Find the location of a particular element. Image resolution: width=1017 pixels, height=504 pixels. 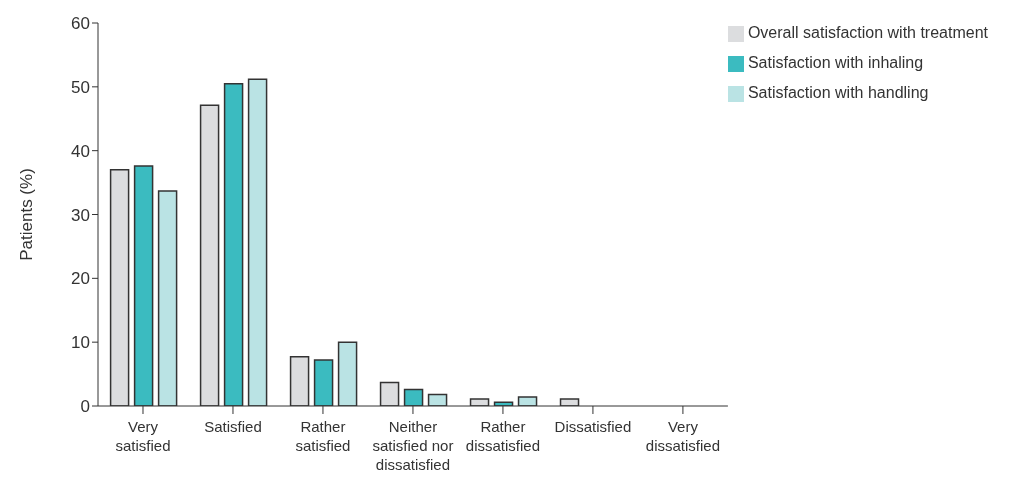

y-tick-label: 30 is located at coordinates (80, 215).